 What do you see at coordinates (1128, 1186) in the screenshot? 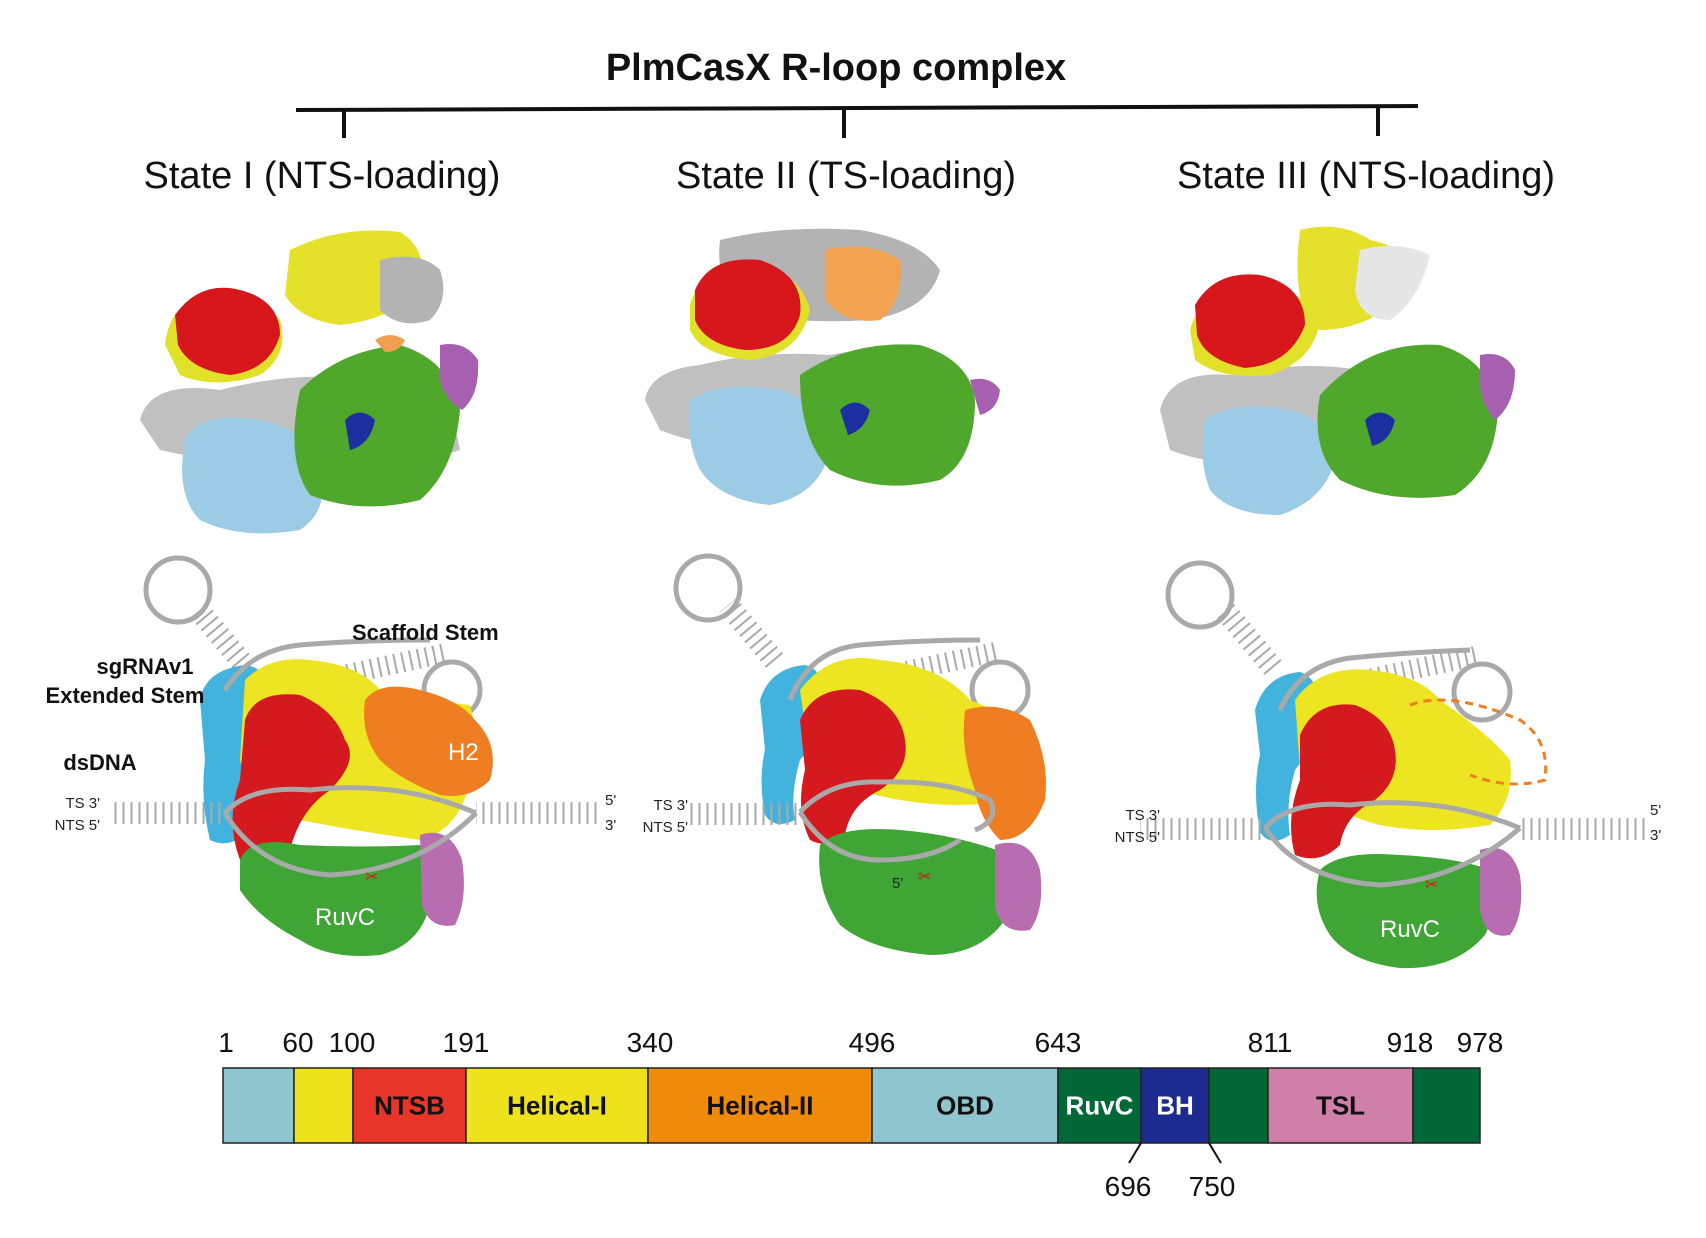
I see `position-label: 696` at bounding box center [1128, 1186].